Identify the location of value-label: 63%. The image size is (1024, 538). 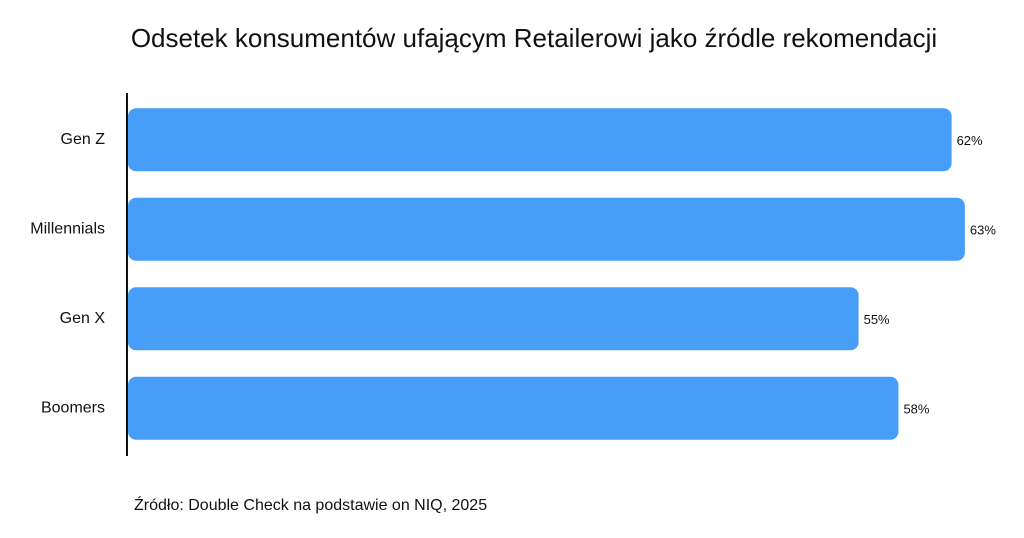
(983, 230).